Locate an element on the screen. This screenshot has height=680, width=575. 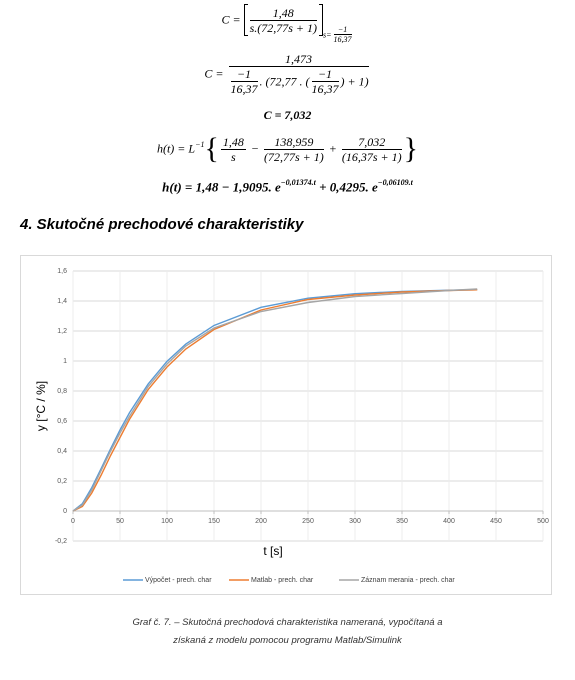
legend-label: Výpočet - prech. char is located at coordinates (178, 580).